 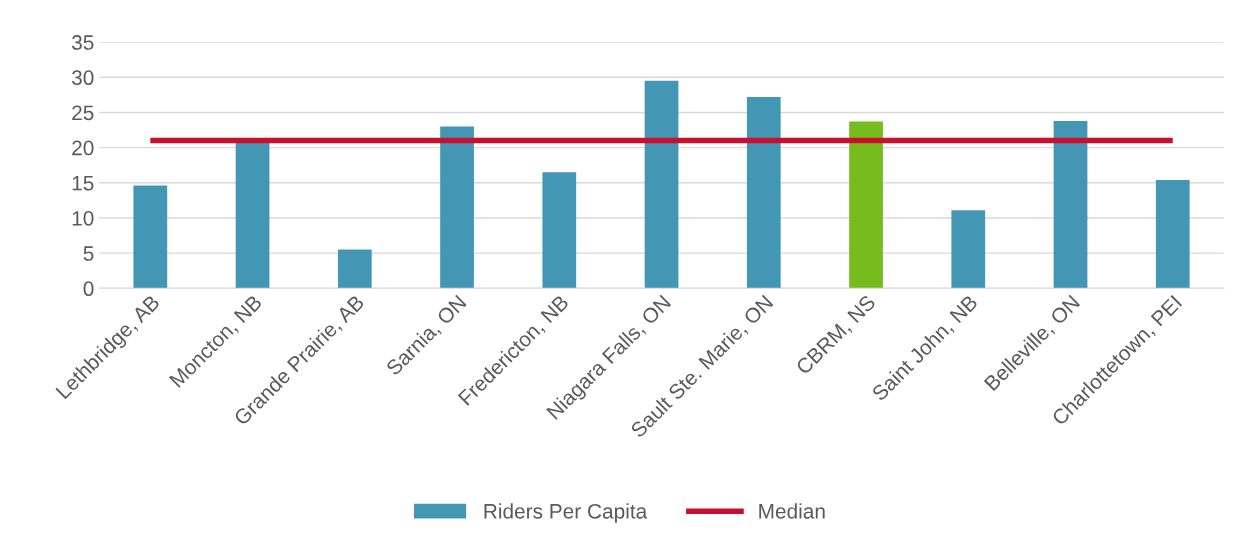 I want to click on legend-label: Riders Per Capita, so click(x=566, y=513).